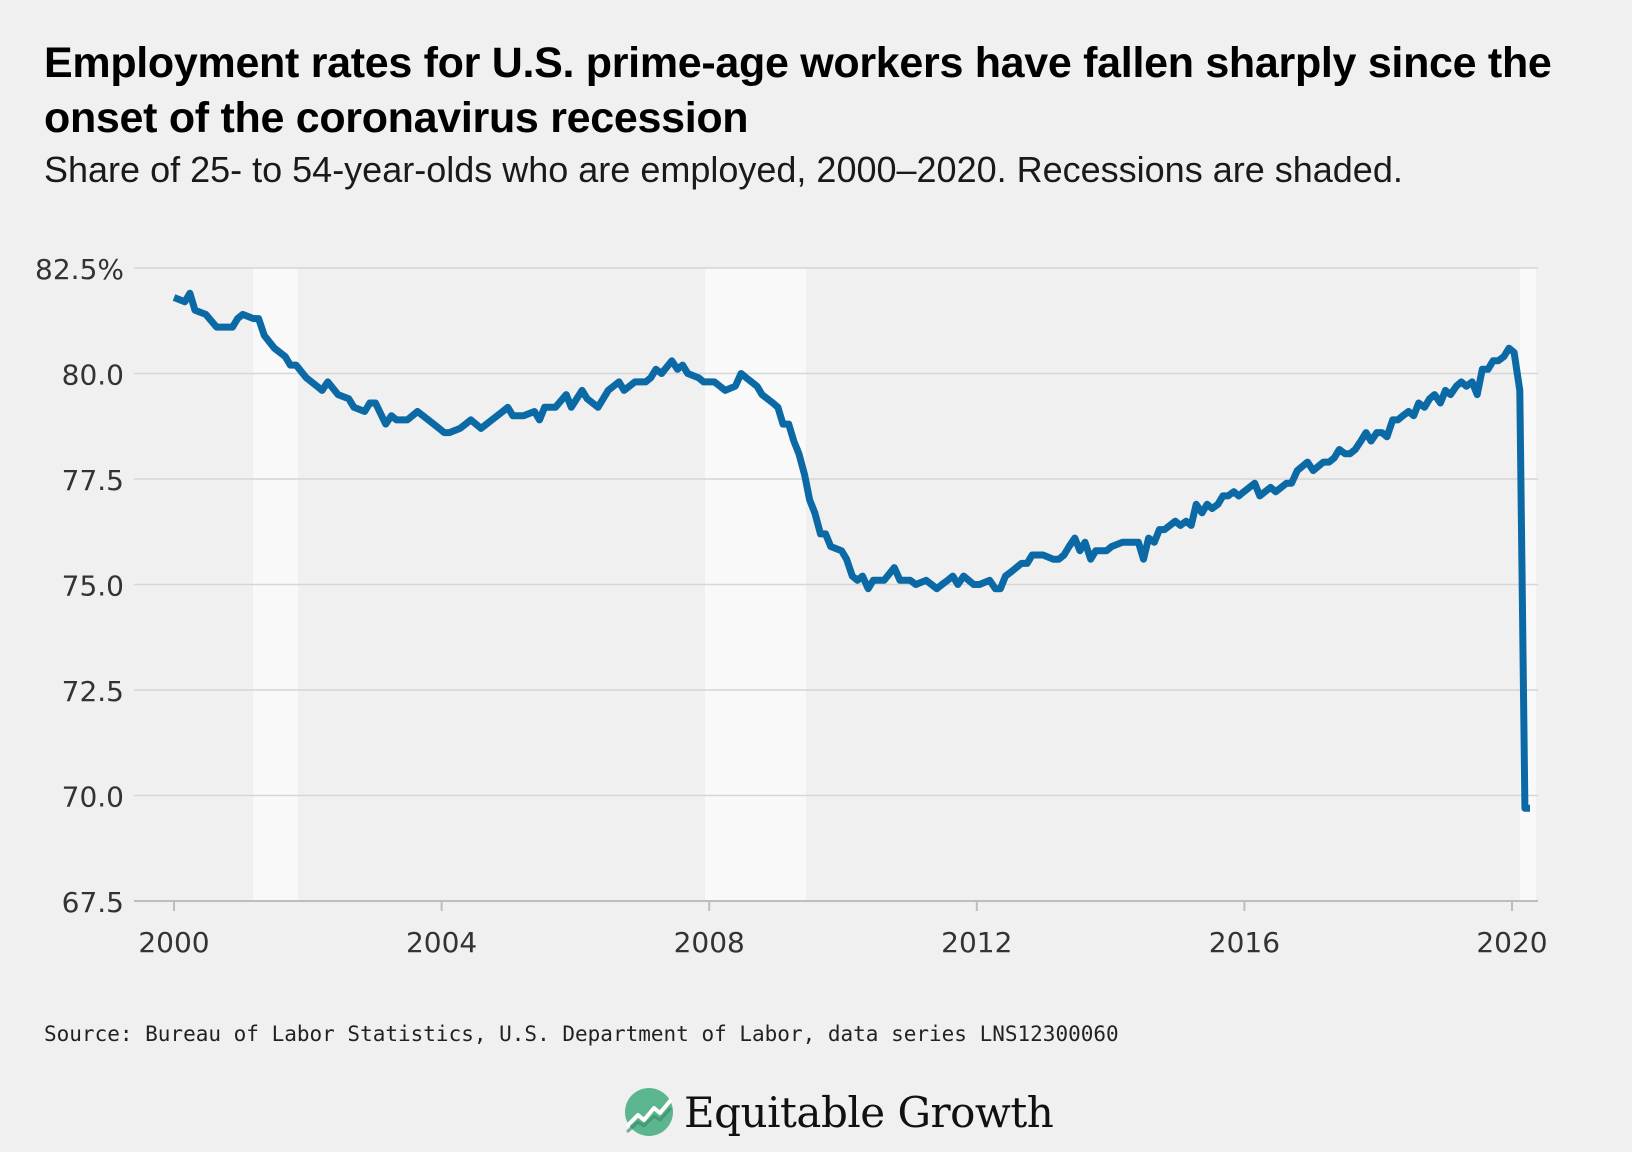  I want to click on y-tick-label: 80.0, so click(93, 375).